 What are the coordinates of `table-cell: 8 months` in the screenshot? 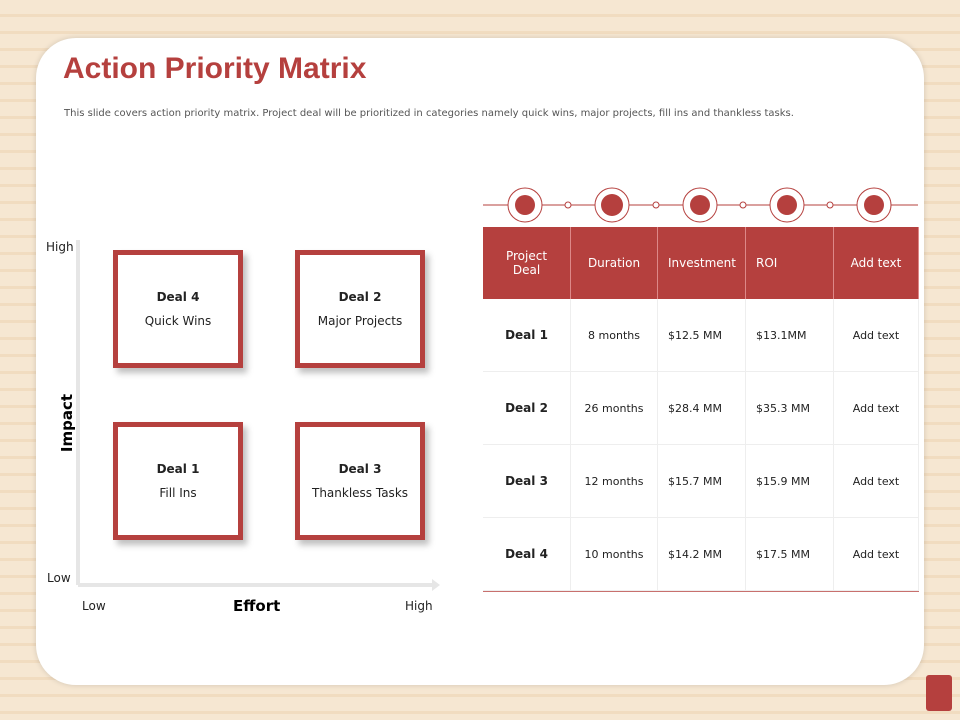 It's located at (614, 335).